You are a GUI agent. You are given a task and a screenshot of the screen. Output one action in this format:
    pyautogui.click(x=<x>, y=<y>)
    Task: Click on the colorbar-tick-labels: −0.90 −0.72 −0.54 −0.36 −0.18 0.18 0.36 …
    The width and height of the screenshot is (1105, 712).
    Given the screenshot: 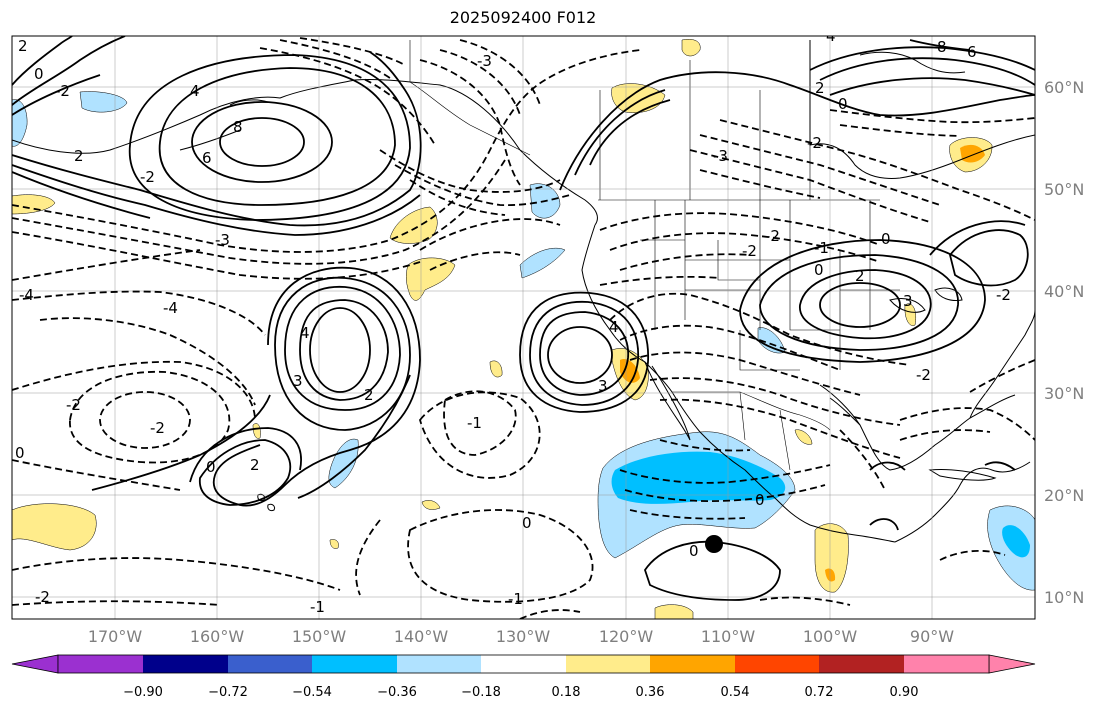 What is the action you would take?
    pyautogui.click(x=520, y=692)
    